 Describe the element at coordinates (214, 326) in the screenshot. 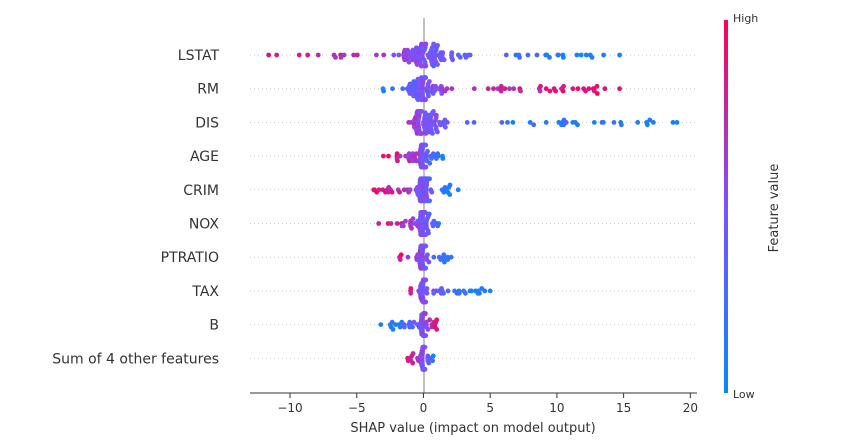

I see `feature-label: B` at that location.